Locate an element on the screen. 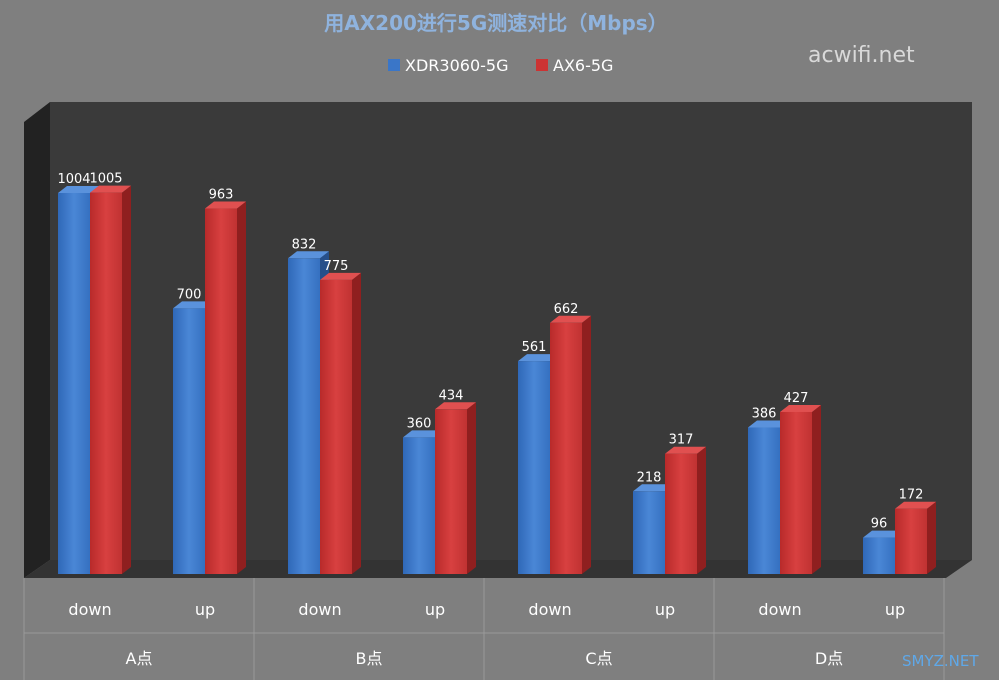  data-label-xdr: 700 is located at coordinates (189, 294).